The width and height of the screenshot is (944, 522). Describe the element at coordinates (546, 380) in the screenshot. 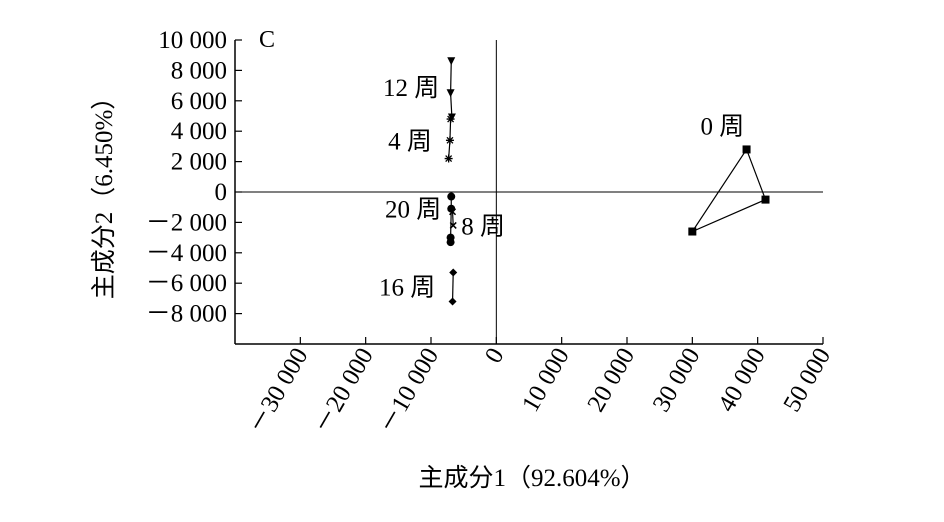

I see `x-tick-label: 10 000` at that location.